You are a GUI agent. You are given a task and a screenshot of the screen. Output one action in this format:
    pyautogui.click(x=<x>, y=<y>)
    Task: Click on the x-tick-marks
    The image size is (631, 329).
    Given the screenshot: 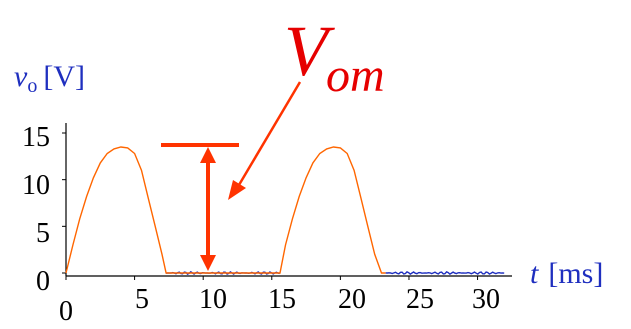 What is the action you would take?
    pyautogui.click(x=272, y=278)
    